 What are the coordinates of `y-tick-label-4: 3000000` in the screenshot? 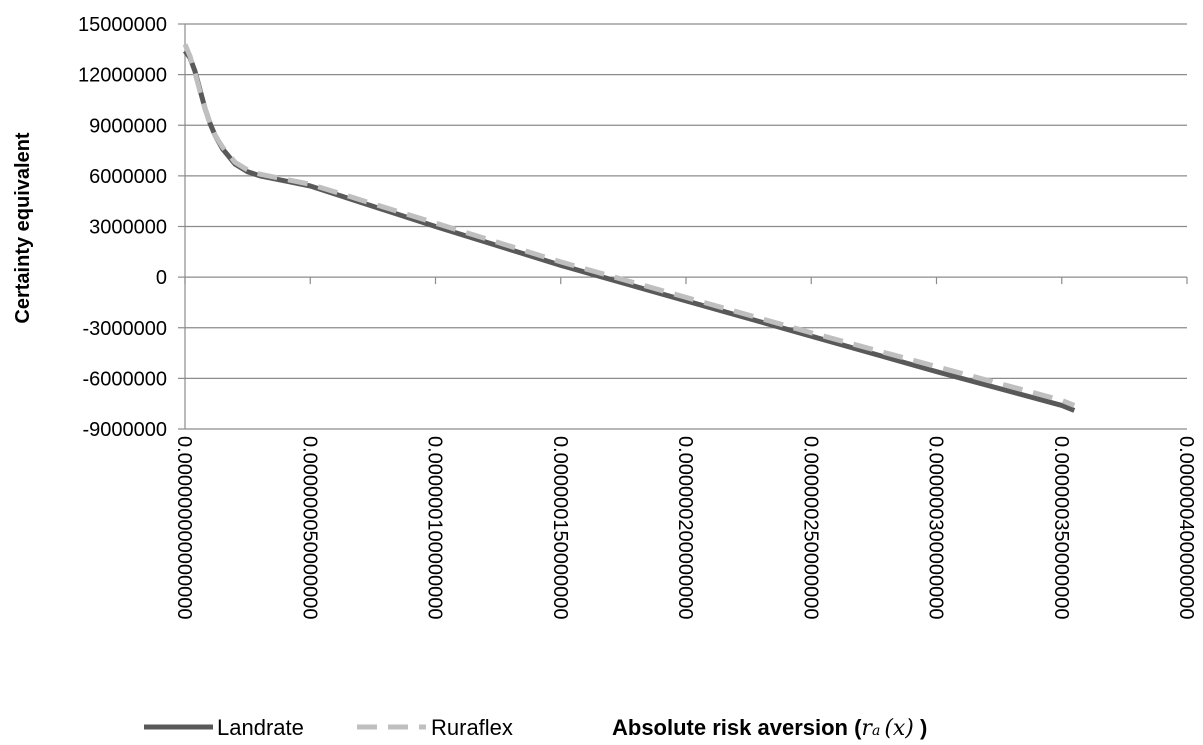 It's located at (128, 228).